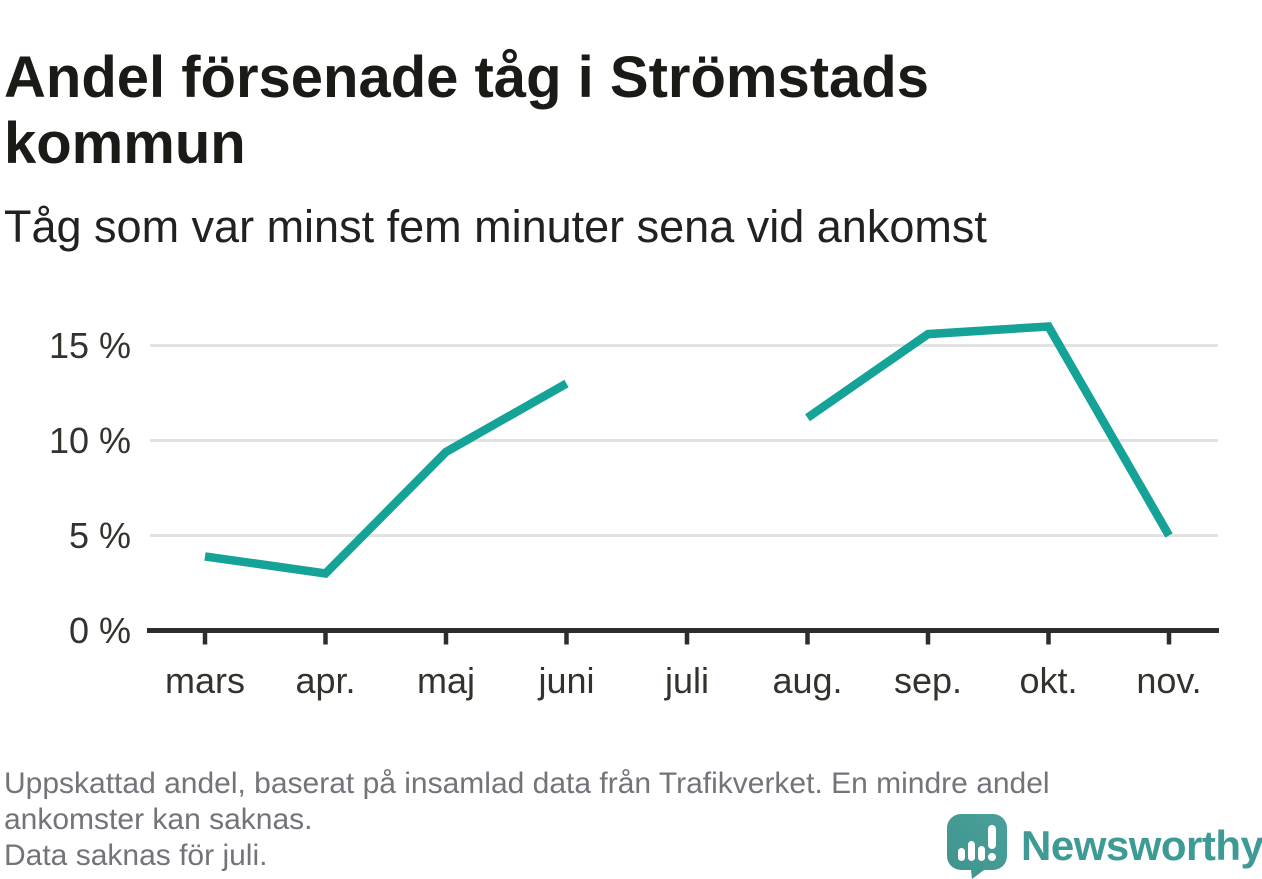 This screenshot has height=879, width=1262. I want to click on speech-bubble-shape, so click(977, 846).